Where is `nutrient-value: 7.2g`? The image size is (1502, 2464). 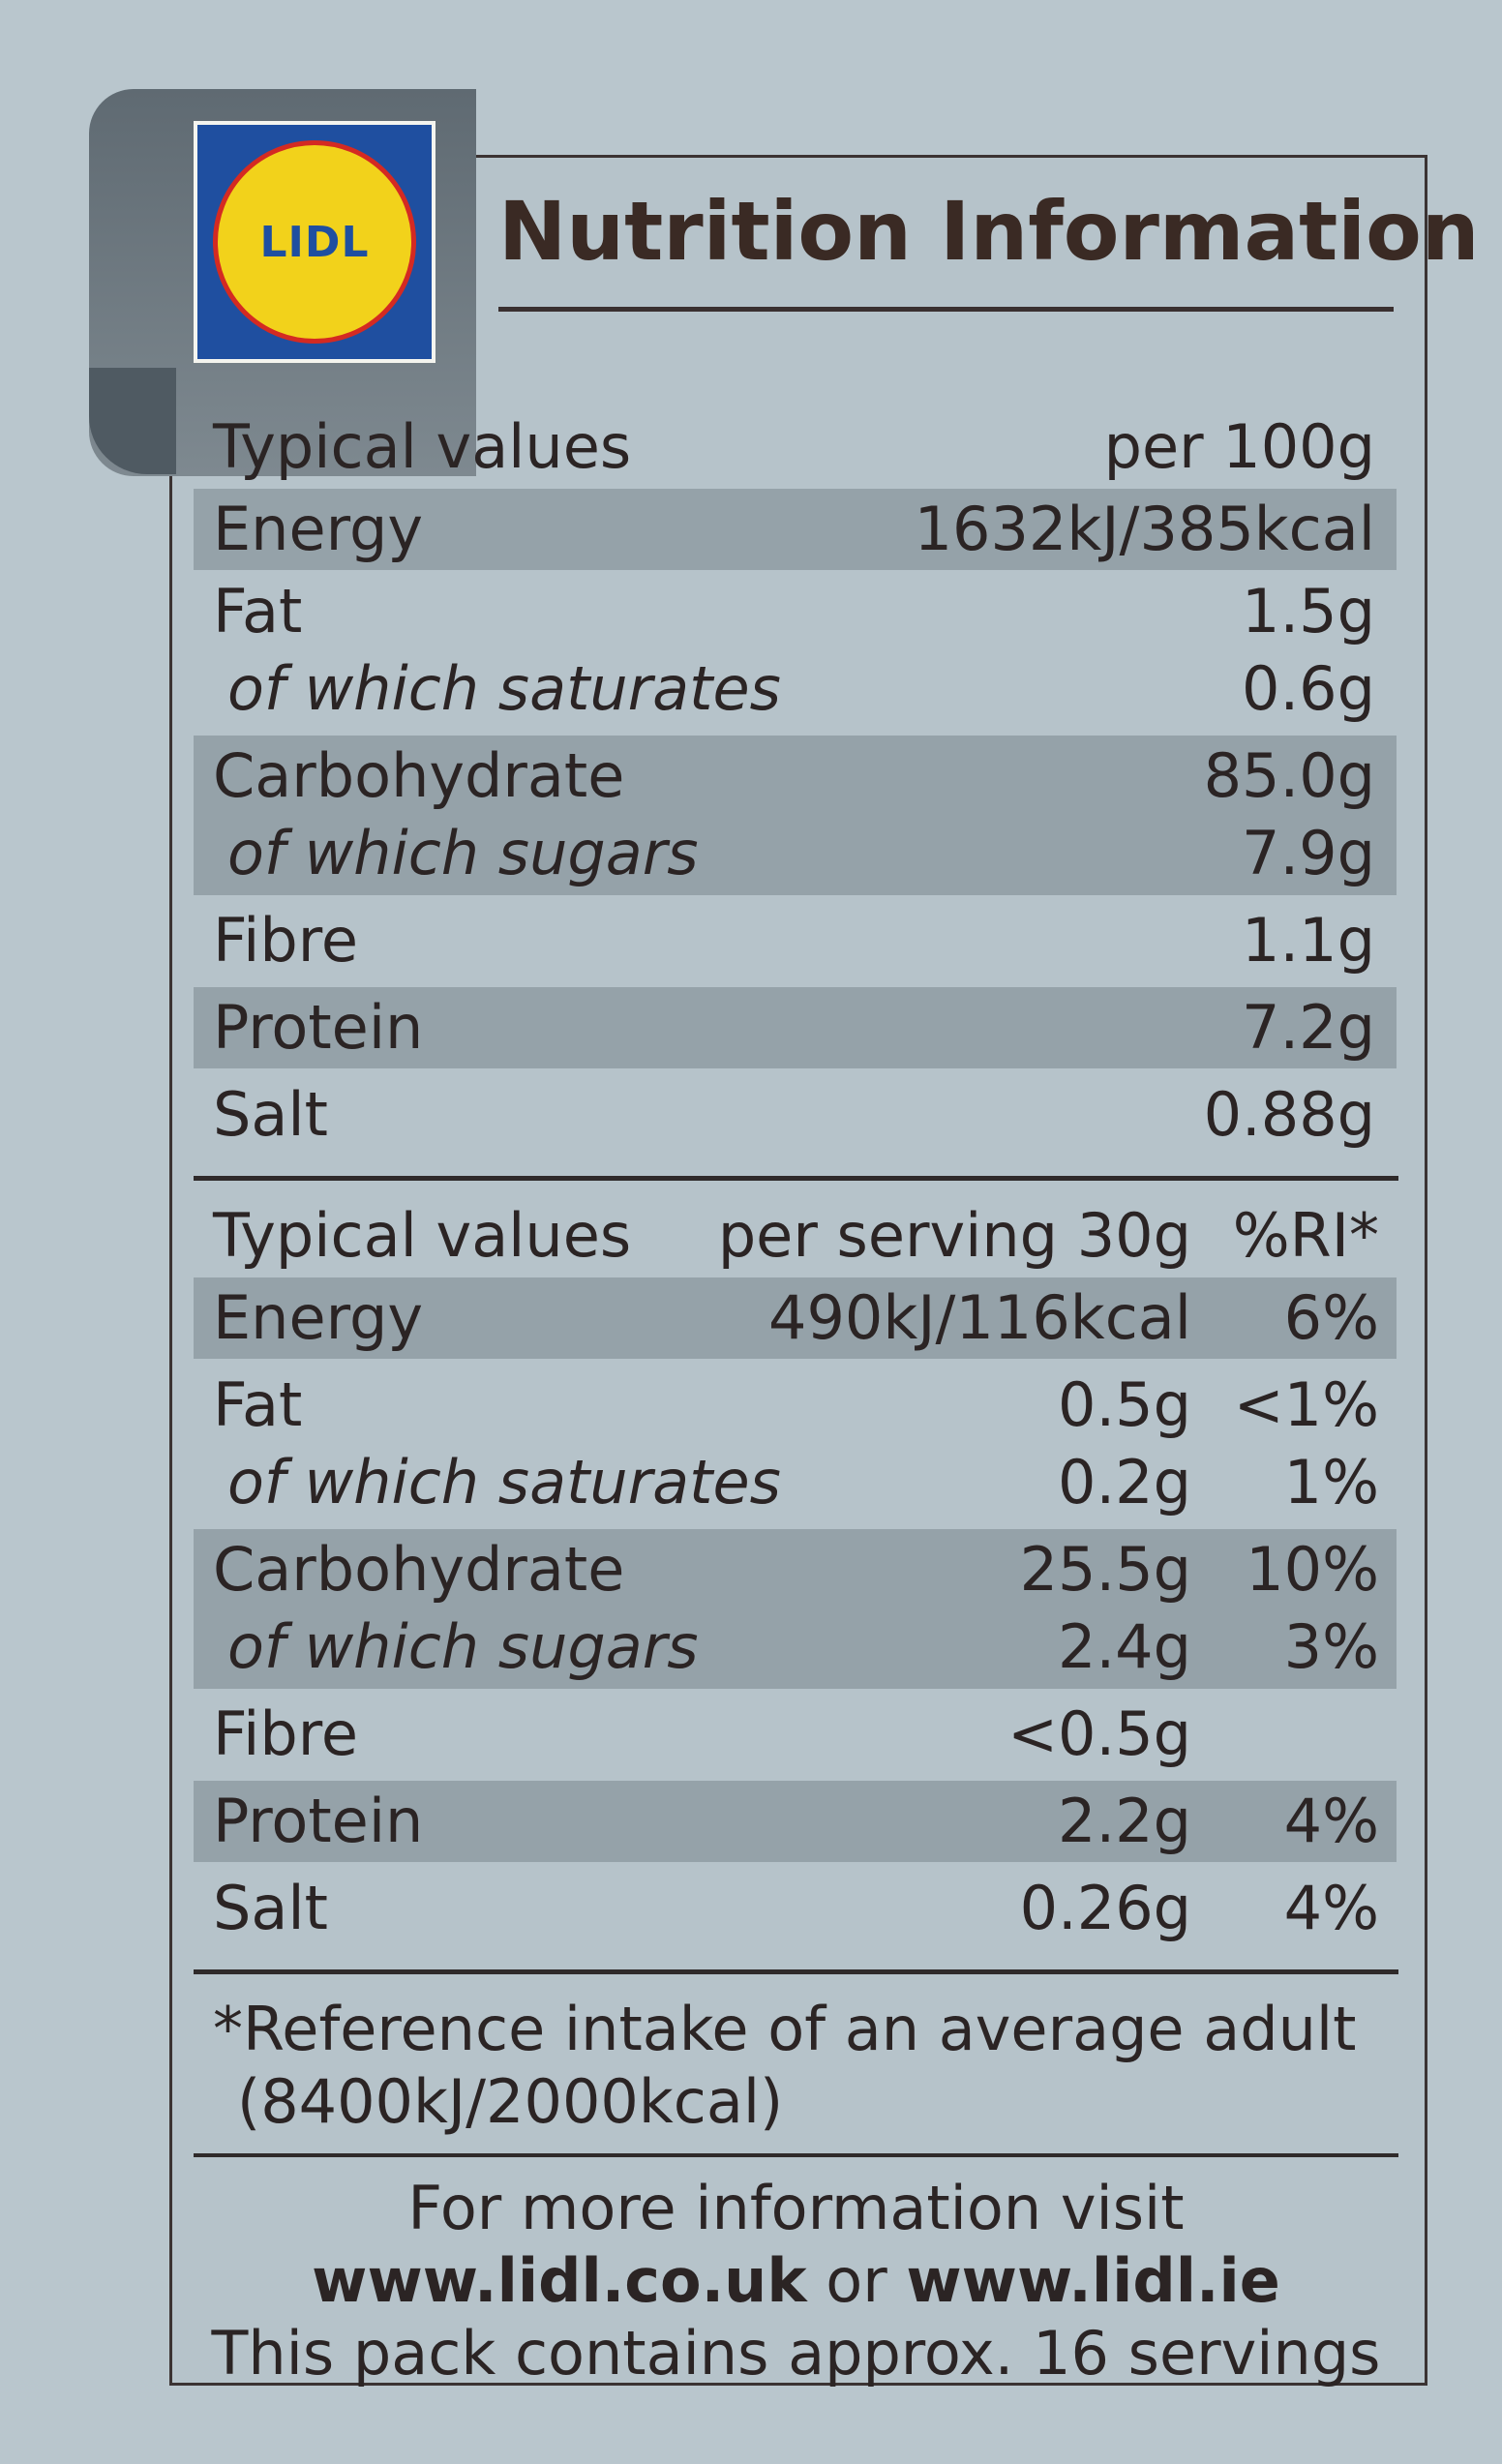 nutrient-value: 7.2g is located at coordinates (1309, 1027).